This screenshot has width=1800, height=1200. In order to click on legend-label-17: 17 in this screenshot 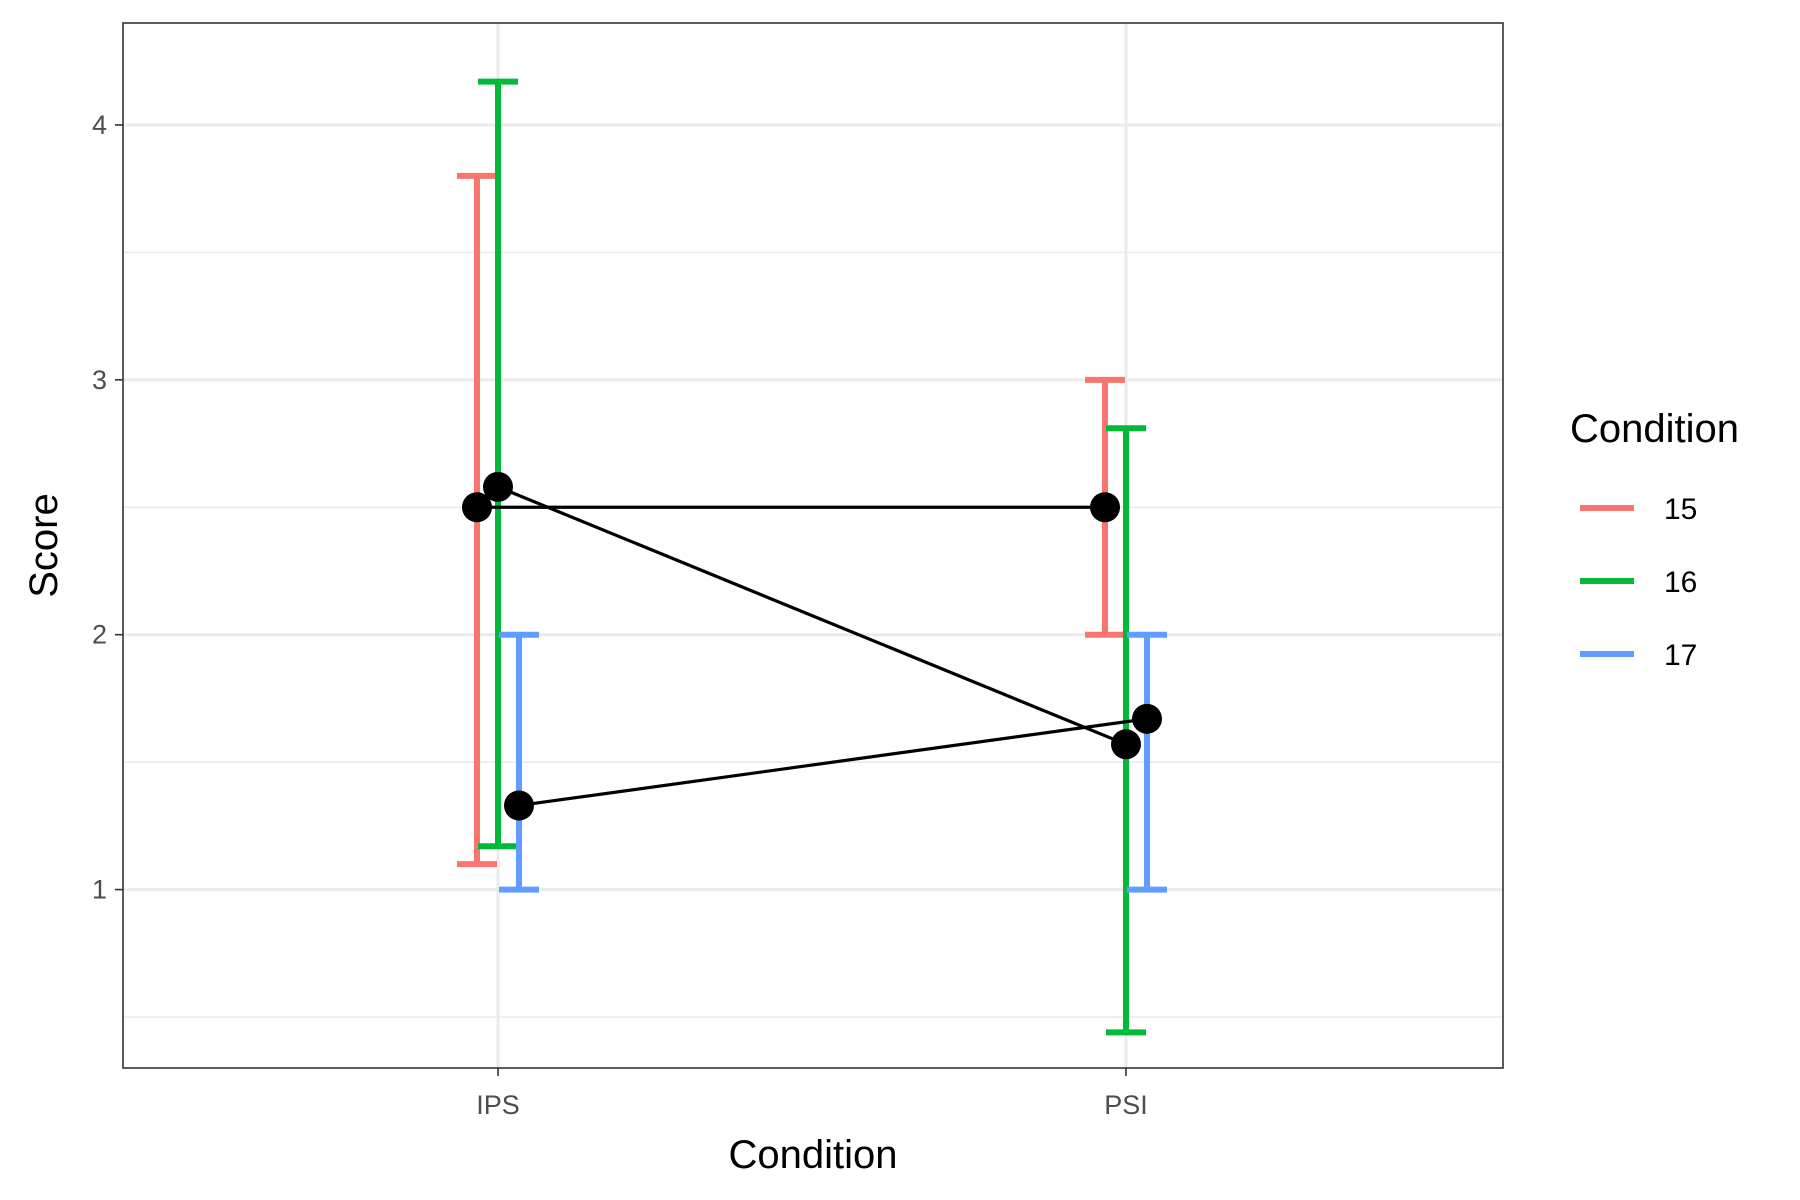, I will do `click(1680, 655)`.